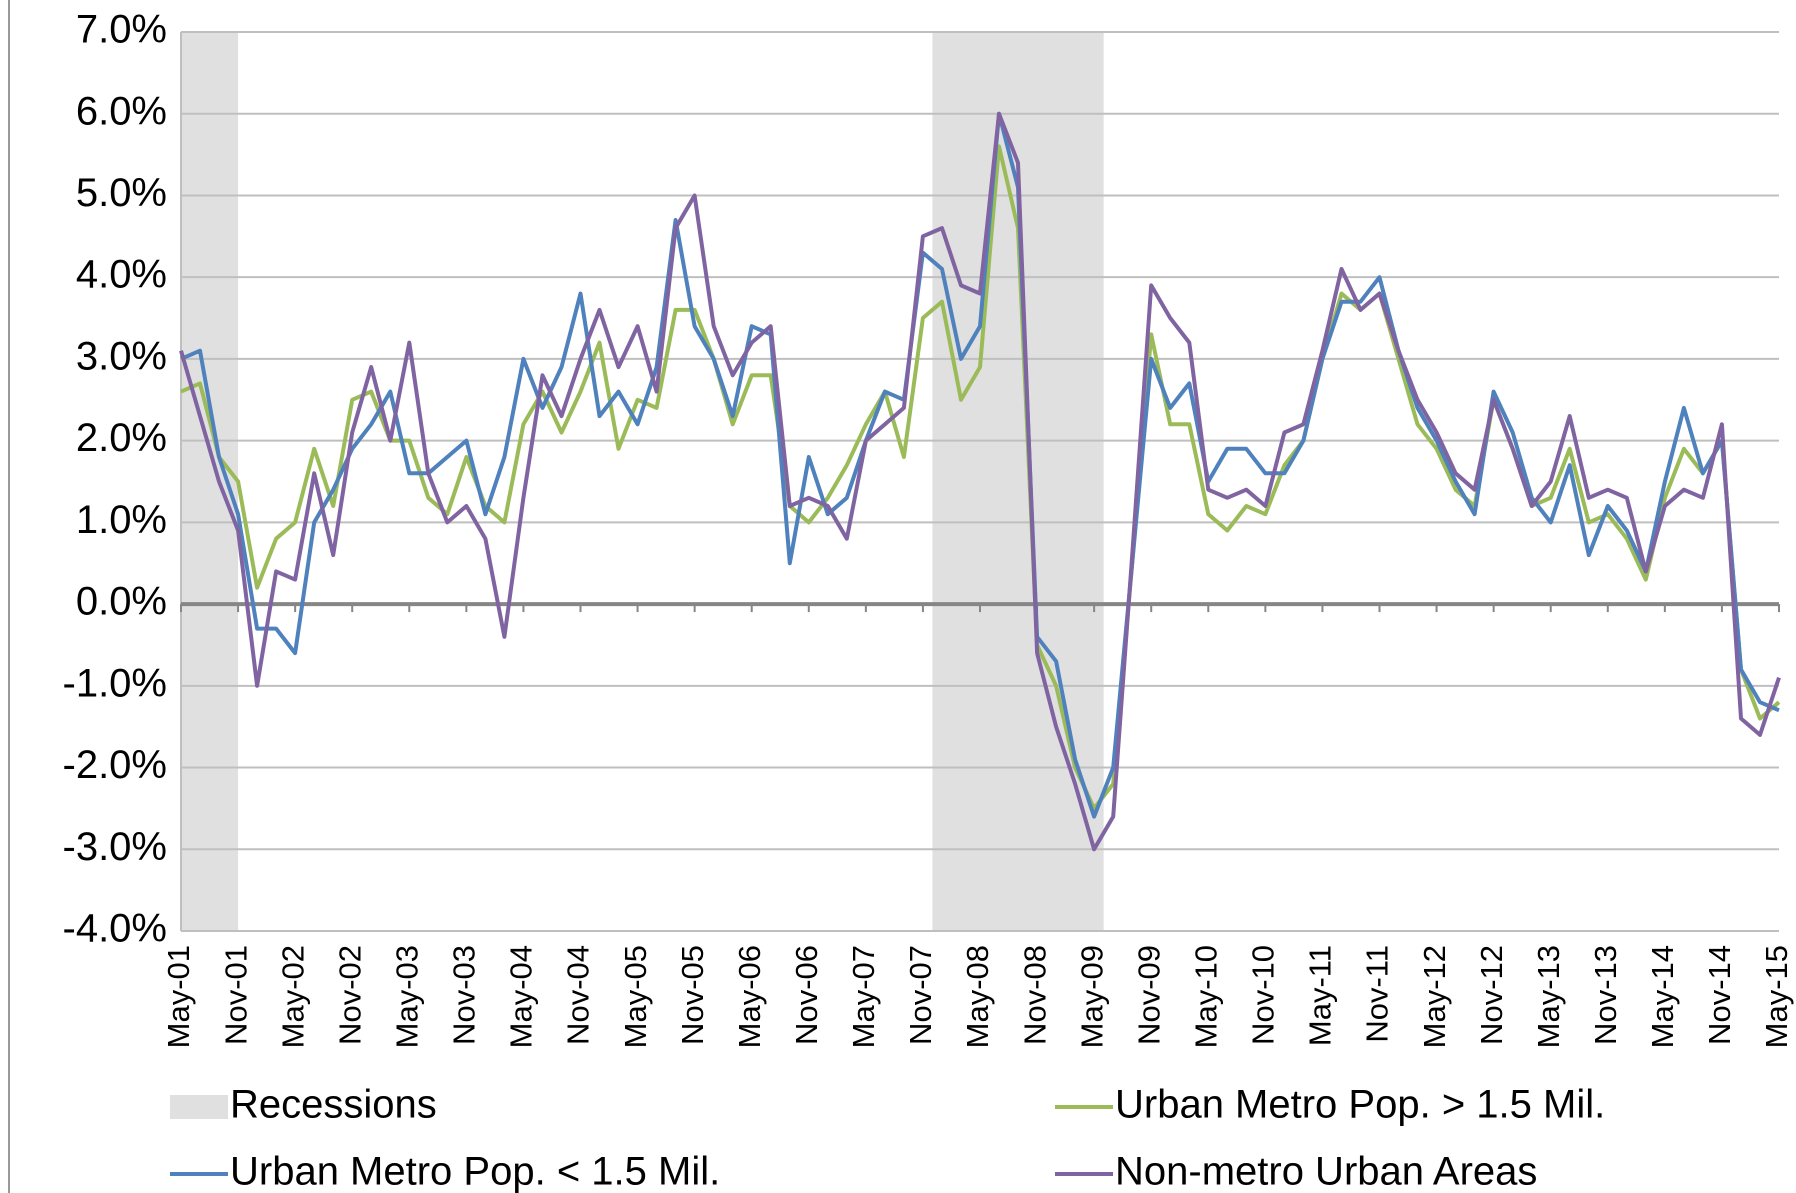 This screenshot has width=1796, height=1193. Describe the element at coordinates (1360, 1105) in the screenshot. I see `legend-label: Urban Metro Pop. > 1.5 Mil.` at that location.